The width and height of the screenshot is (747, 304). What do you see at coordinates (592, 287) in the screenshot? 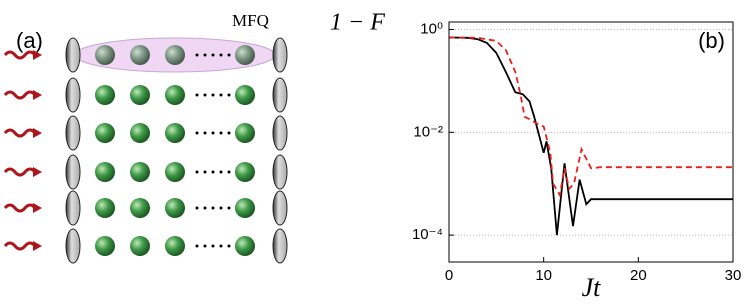
I see `x-axis-label: Jt` at bounding box center [592, 287].